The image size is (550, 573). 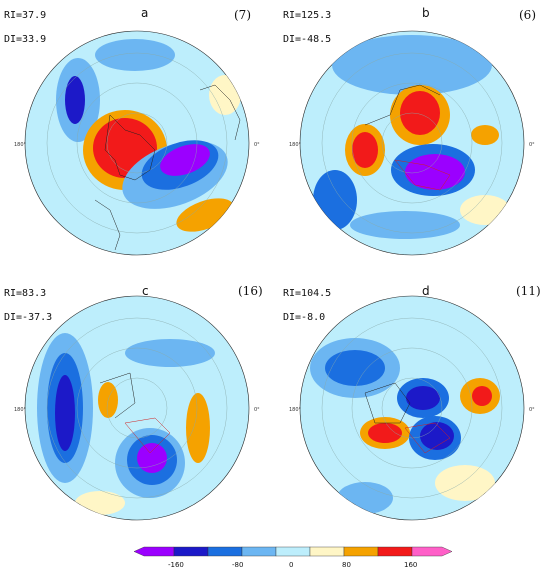 What do you see at coordinates (25, 39) in the screenshot?
I see `di-label: DI=33.9` at bounding box center [25, 39].